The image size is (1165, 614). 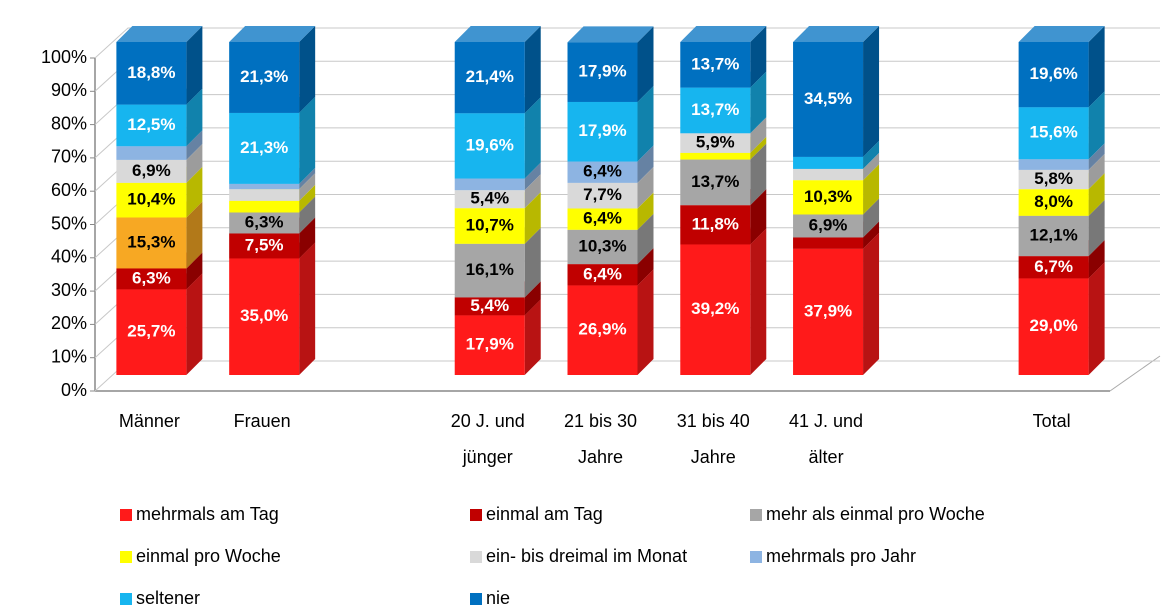 I want to click on legend-label: einmal am Tag, so click(x=544, y=514).